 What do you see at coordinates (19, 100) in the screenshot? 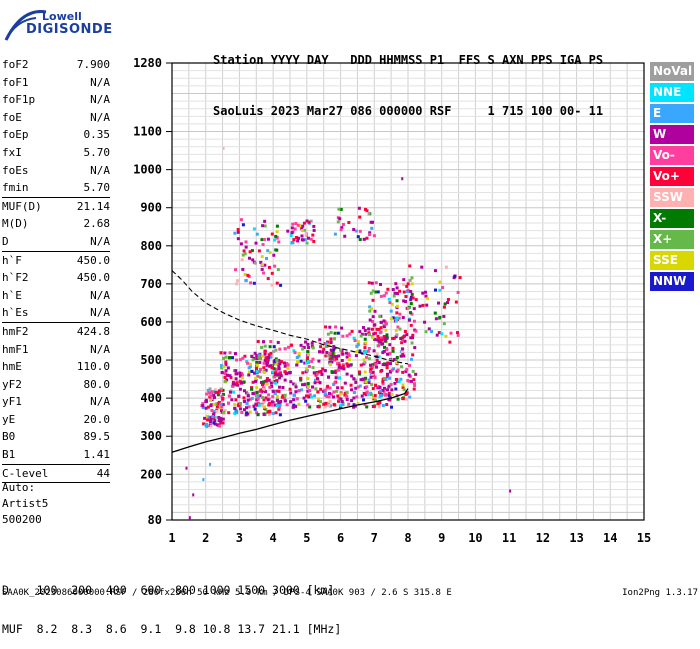
I see `param-name: foF1p` at bounding box center [19, 100].